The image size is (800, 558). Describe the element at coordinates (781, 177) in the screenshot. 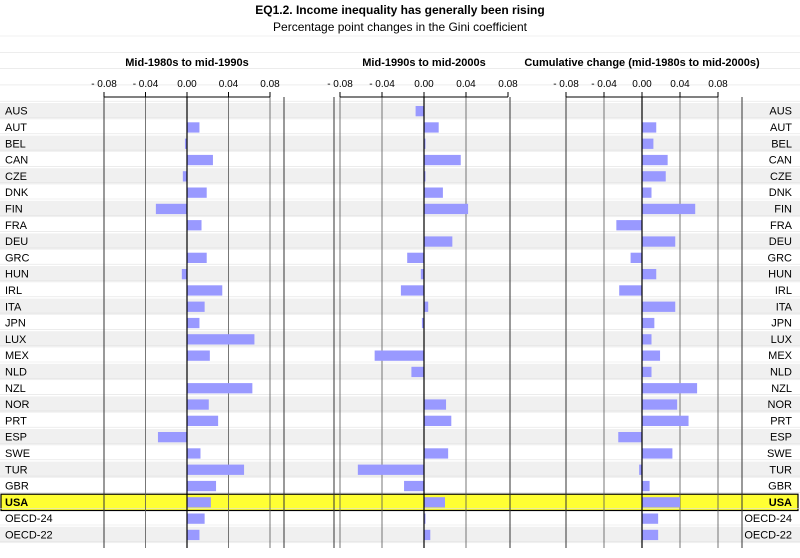

I see `category-label-right: CZE` at that location.